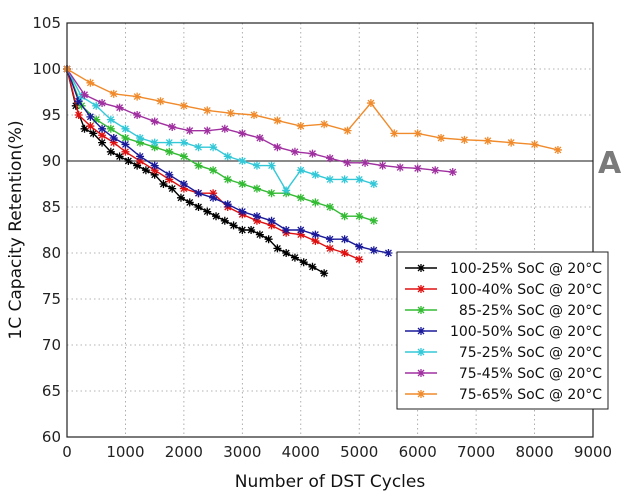  I want to click on y-tick-label: 90, so click(51, 161).